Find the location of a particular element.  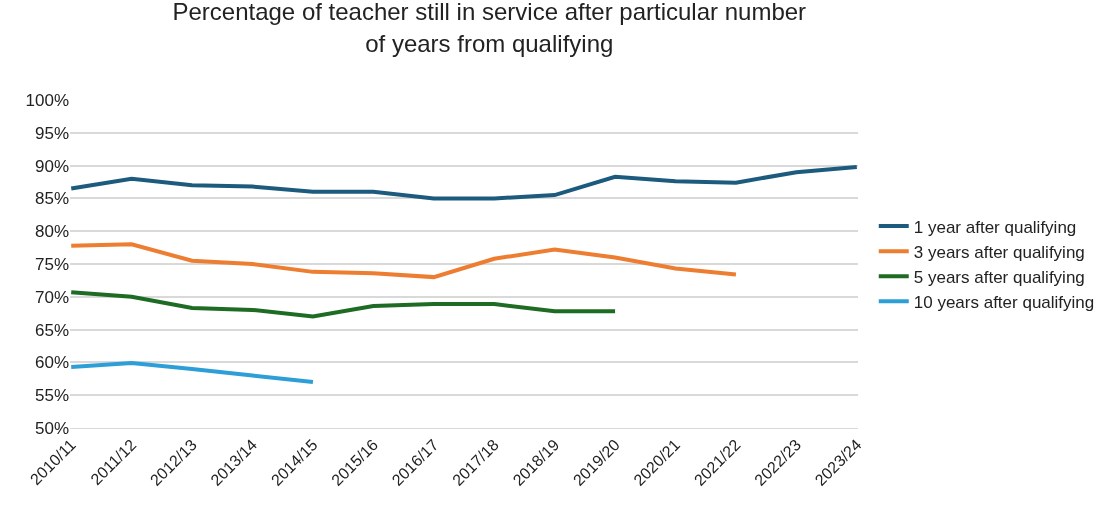

y-tick-label: 55% is located at coordinates (51, 396).